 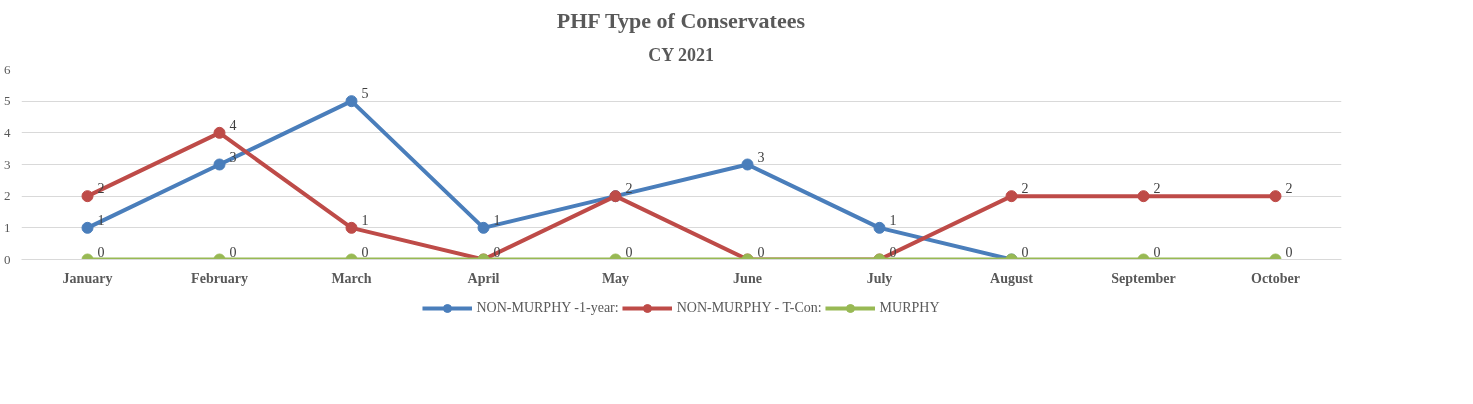 What do you see at coordinates (761, 157) in the screenshot?
I see `data-label: 3` at bounding box center [761, 157].